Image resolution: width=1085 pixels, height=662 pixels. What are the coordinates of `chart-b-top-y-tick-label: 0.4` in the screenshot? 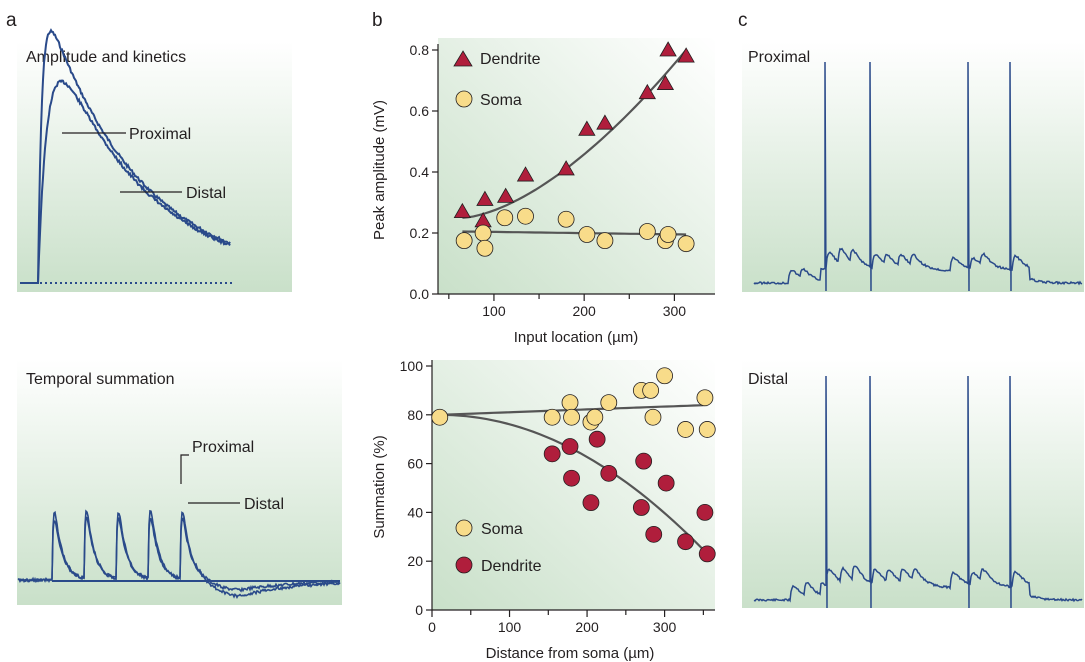 It's located at (420, 172).